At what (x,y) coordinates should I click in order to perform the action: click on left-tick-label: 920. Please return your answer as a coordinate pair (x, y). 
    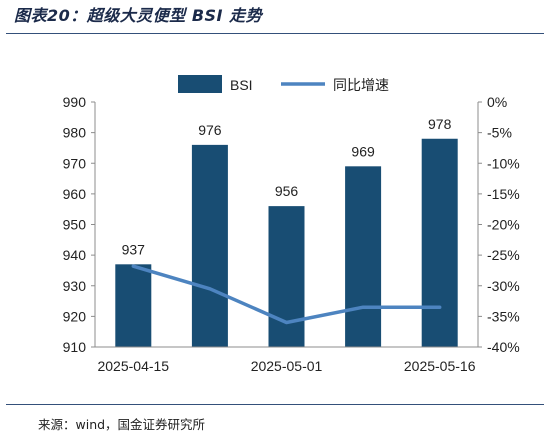
    Looking at the image, I should click on (75, 316).